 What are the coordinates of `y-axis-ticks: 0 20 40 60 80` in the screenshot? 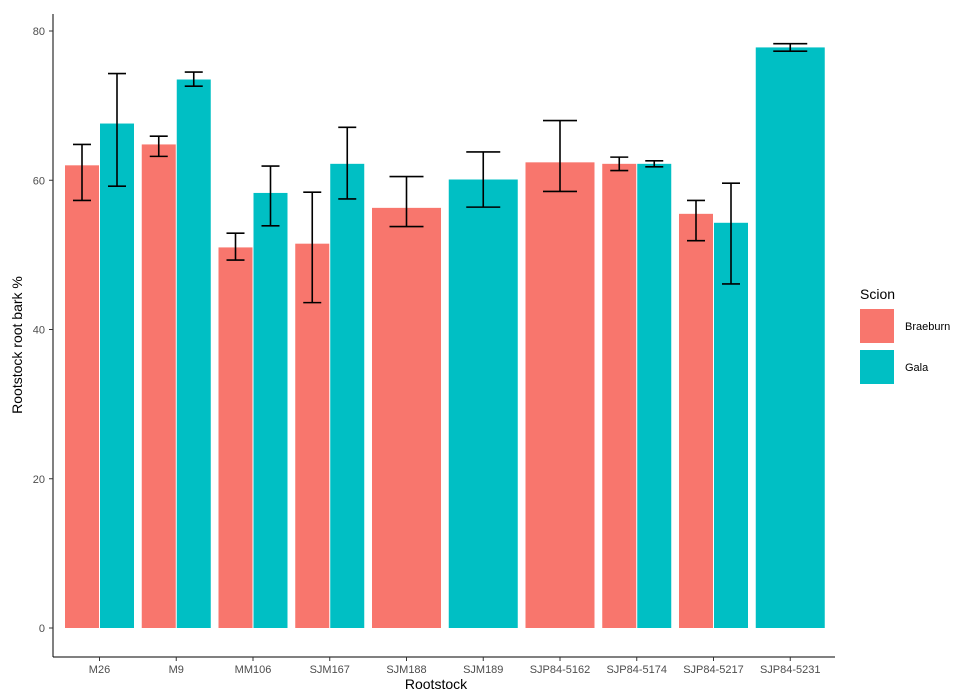 It's located at (43, 330).